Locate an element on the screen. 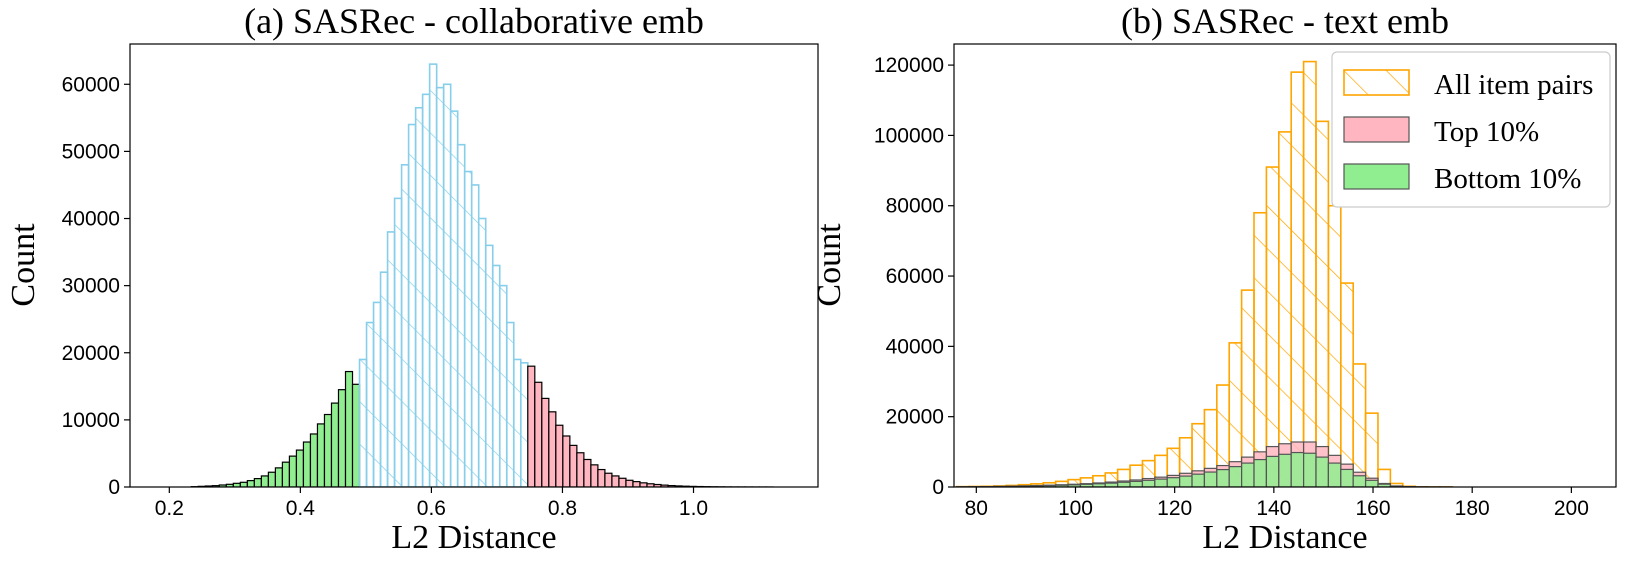 The width and height of the screenshot is (1652, 565). y-tick-label: 120000 is located at coordinates (909, 65).